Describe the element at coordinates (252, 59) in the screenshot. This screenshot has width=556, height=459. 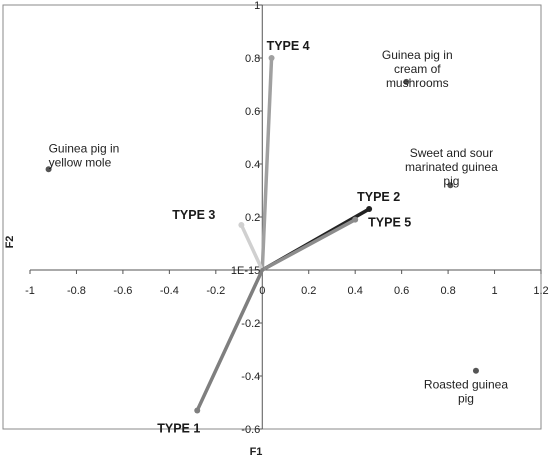
I see `y-tick-label: 0.8` at that location.